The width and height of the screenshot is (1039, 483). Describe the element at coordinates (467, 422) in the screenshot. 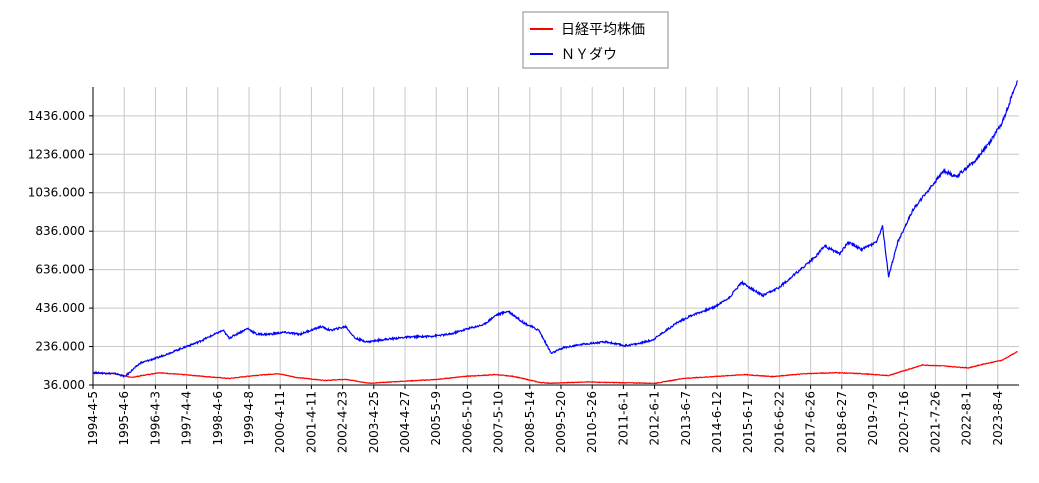

I see `x-tick-label: 2006-5-10` at that location.